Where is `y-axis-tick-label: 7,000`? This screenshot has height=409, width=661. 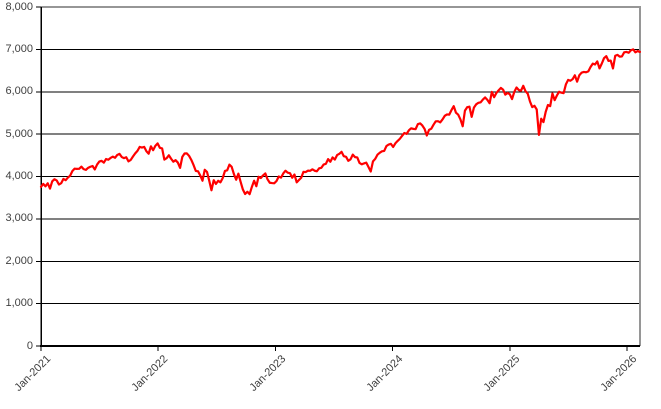 y-axis-tick-label: 7,000 is located at coordinates (19, 48).